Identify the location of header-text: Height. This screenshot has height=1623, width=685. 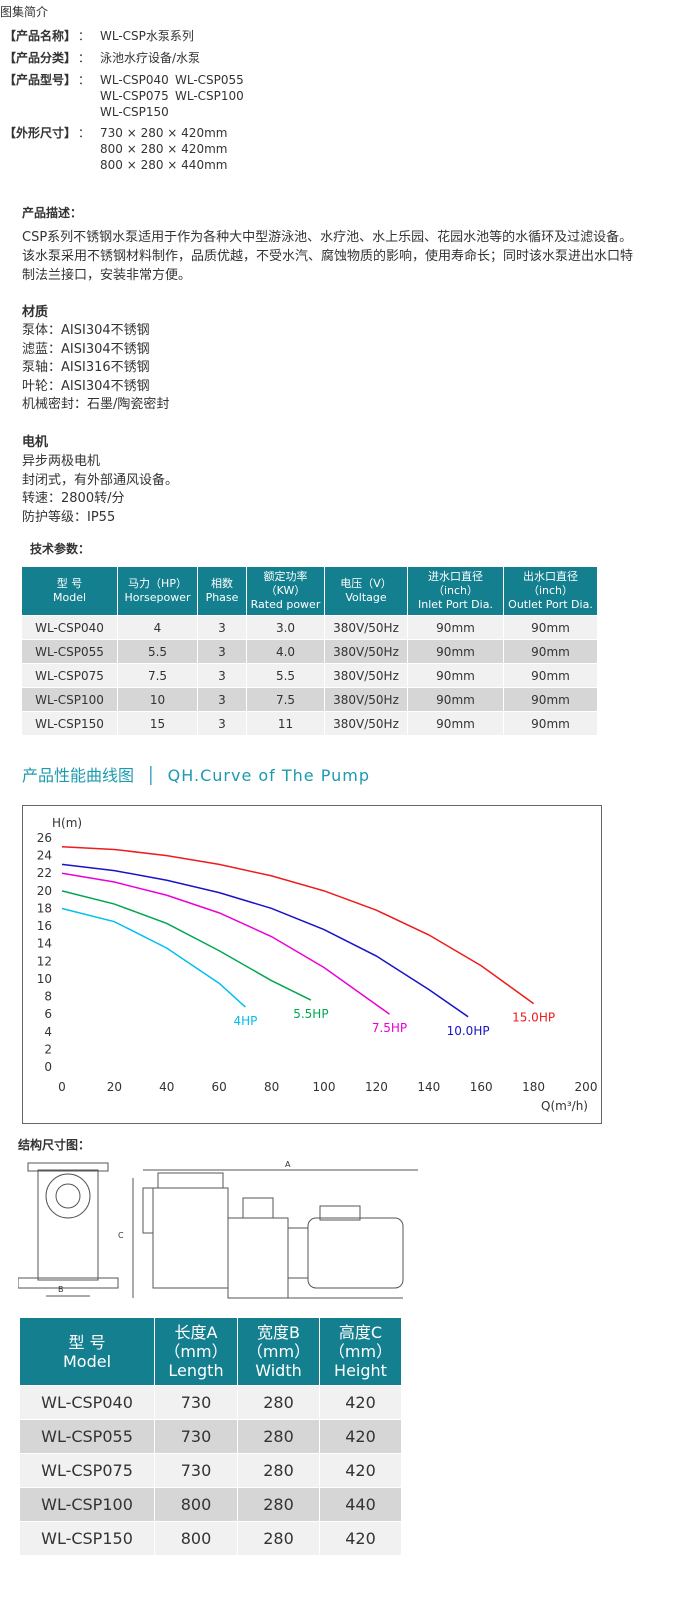
(360, 1370).